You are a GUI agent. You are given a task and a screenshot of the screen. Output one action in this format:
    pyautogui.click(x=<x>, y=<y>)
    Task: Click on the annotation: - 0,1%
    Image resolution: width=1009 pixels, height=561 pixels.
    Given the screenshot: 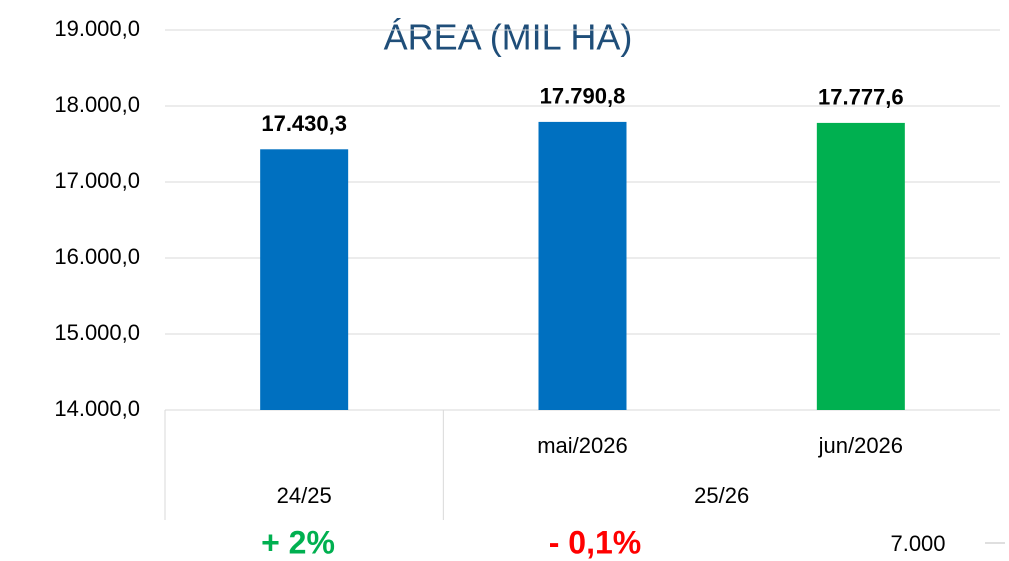 What is the action you would take?
    pyautogui.click(x=595, y=542)
    